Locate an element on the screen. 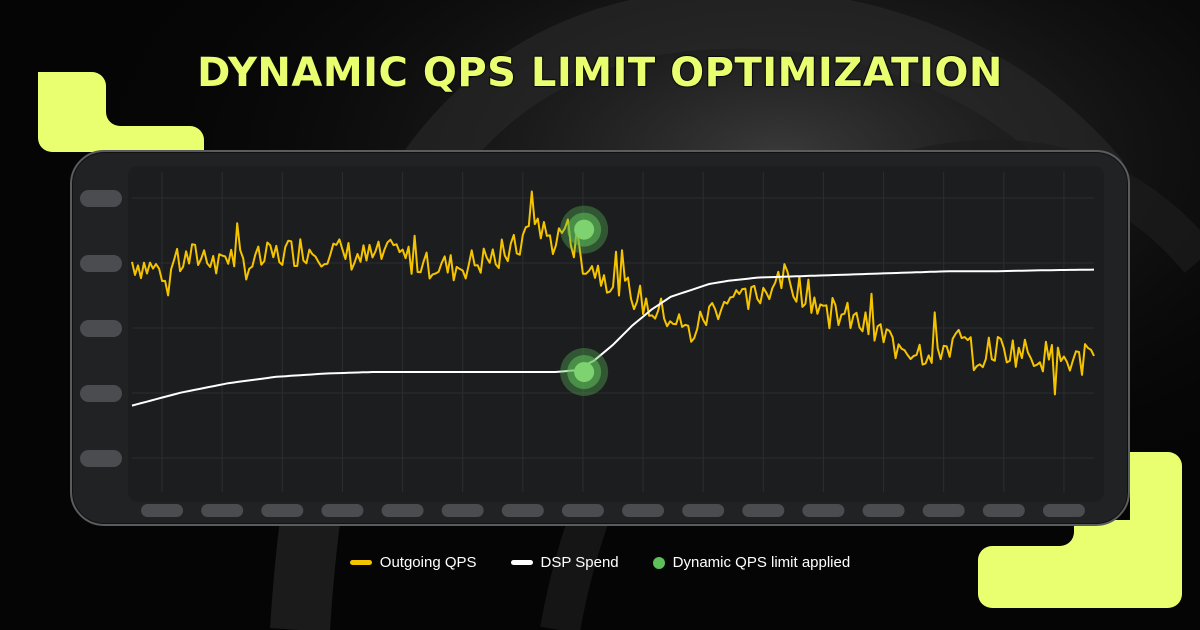 The image size is (1200, 630). accent-shape-top-left is located at coordinates (121, 112).